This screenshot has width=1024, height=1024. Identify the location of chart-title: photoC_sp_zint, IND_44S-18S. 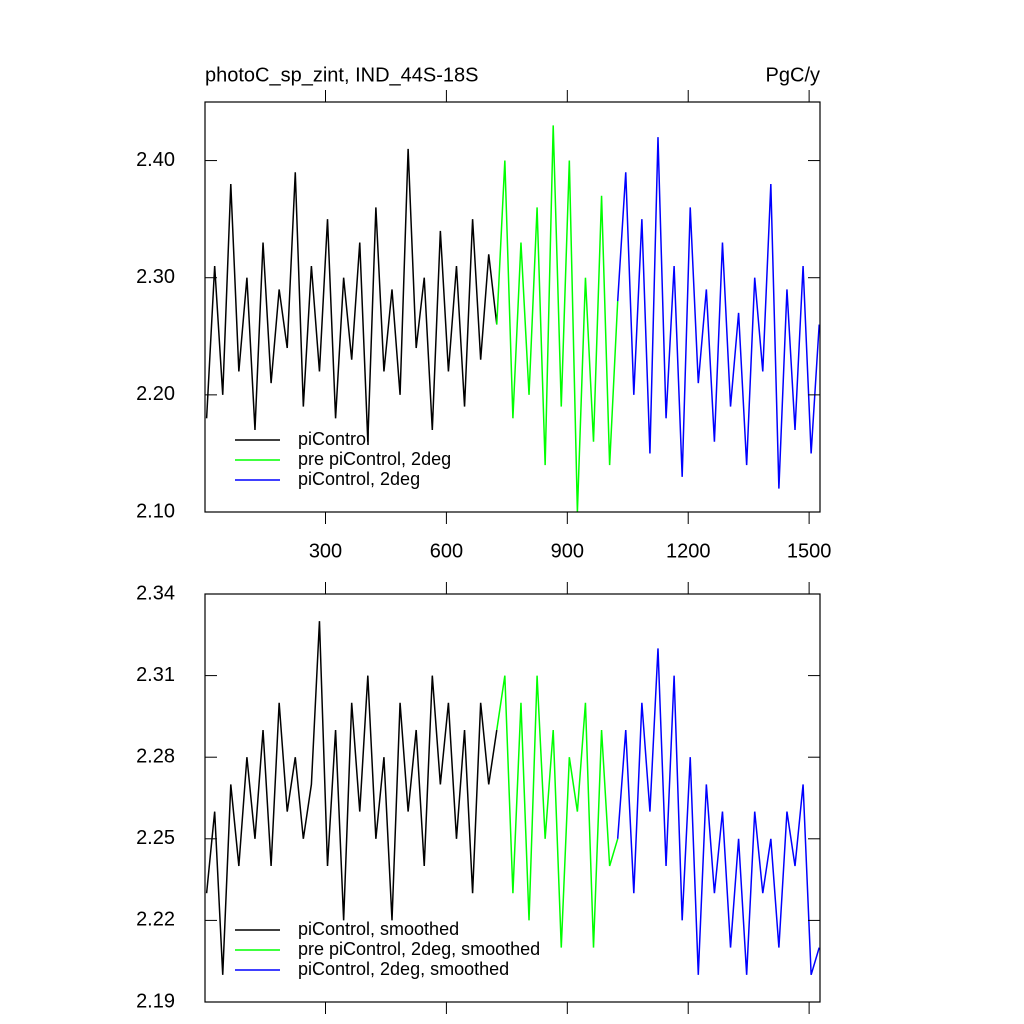
(342, 75).